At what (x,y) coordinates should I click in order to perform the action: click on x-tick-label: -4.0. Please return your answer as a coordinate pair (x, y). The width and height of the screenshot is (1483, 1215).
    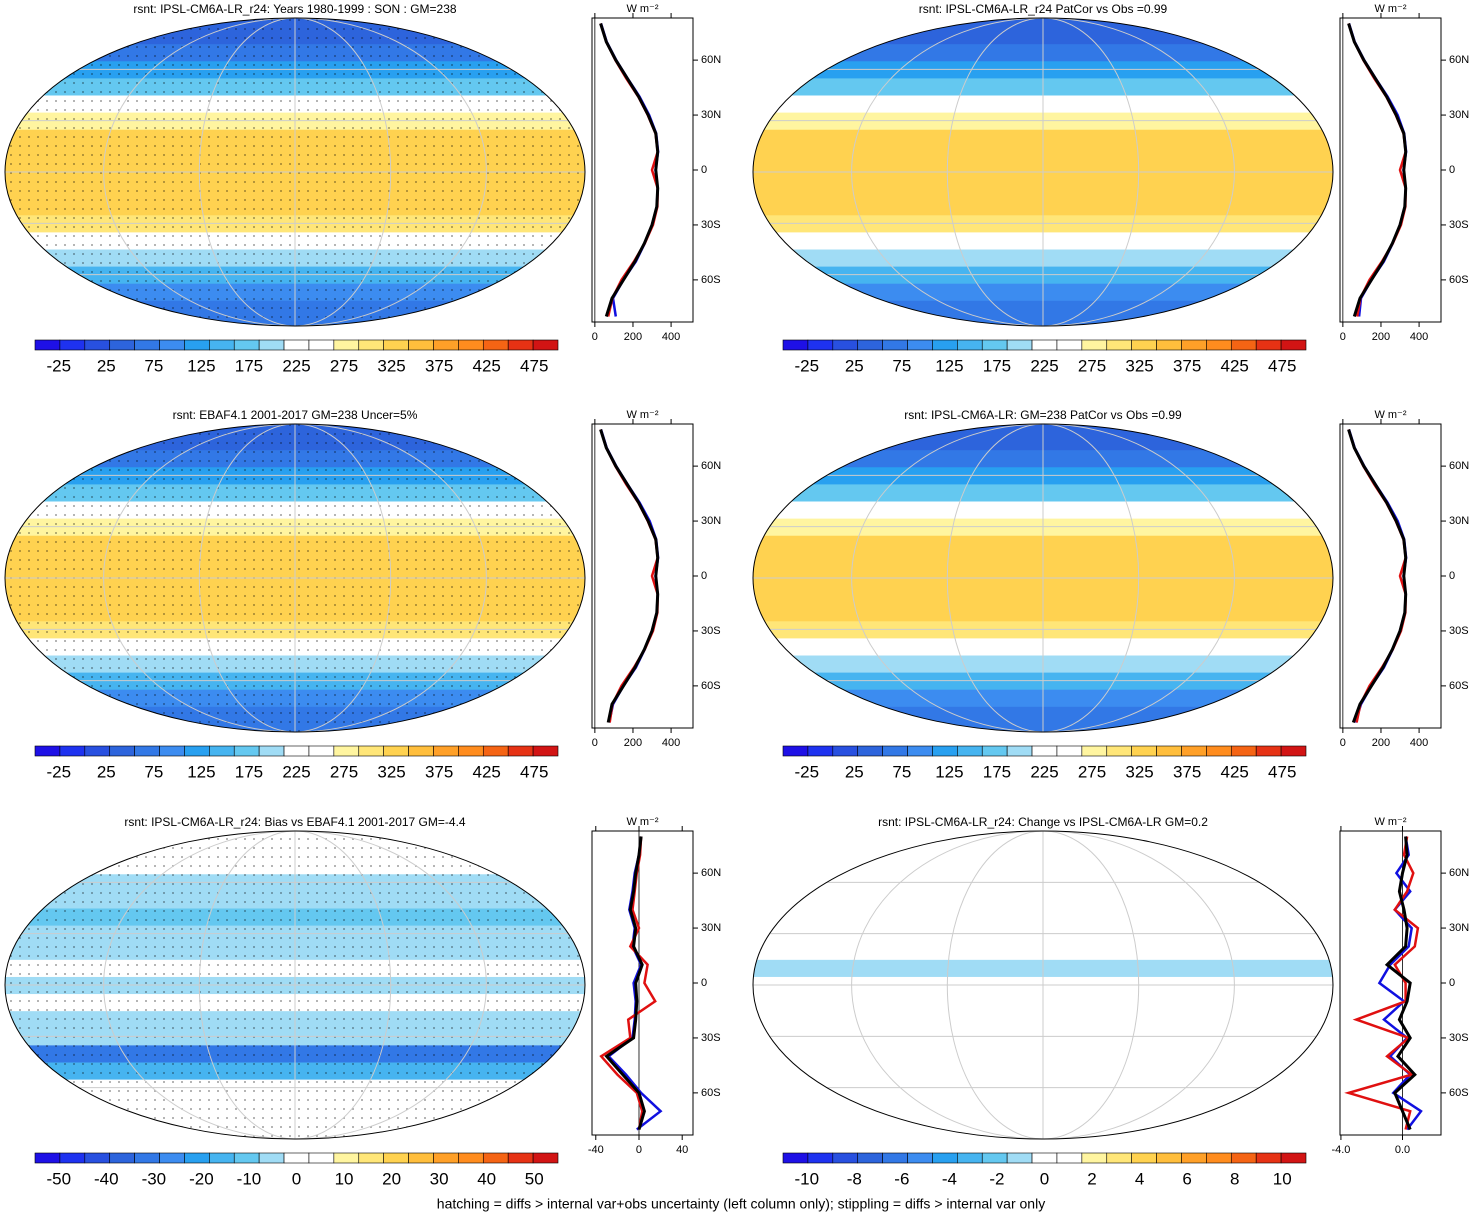
    Looking at the image, I should click on (1340, 1150).